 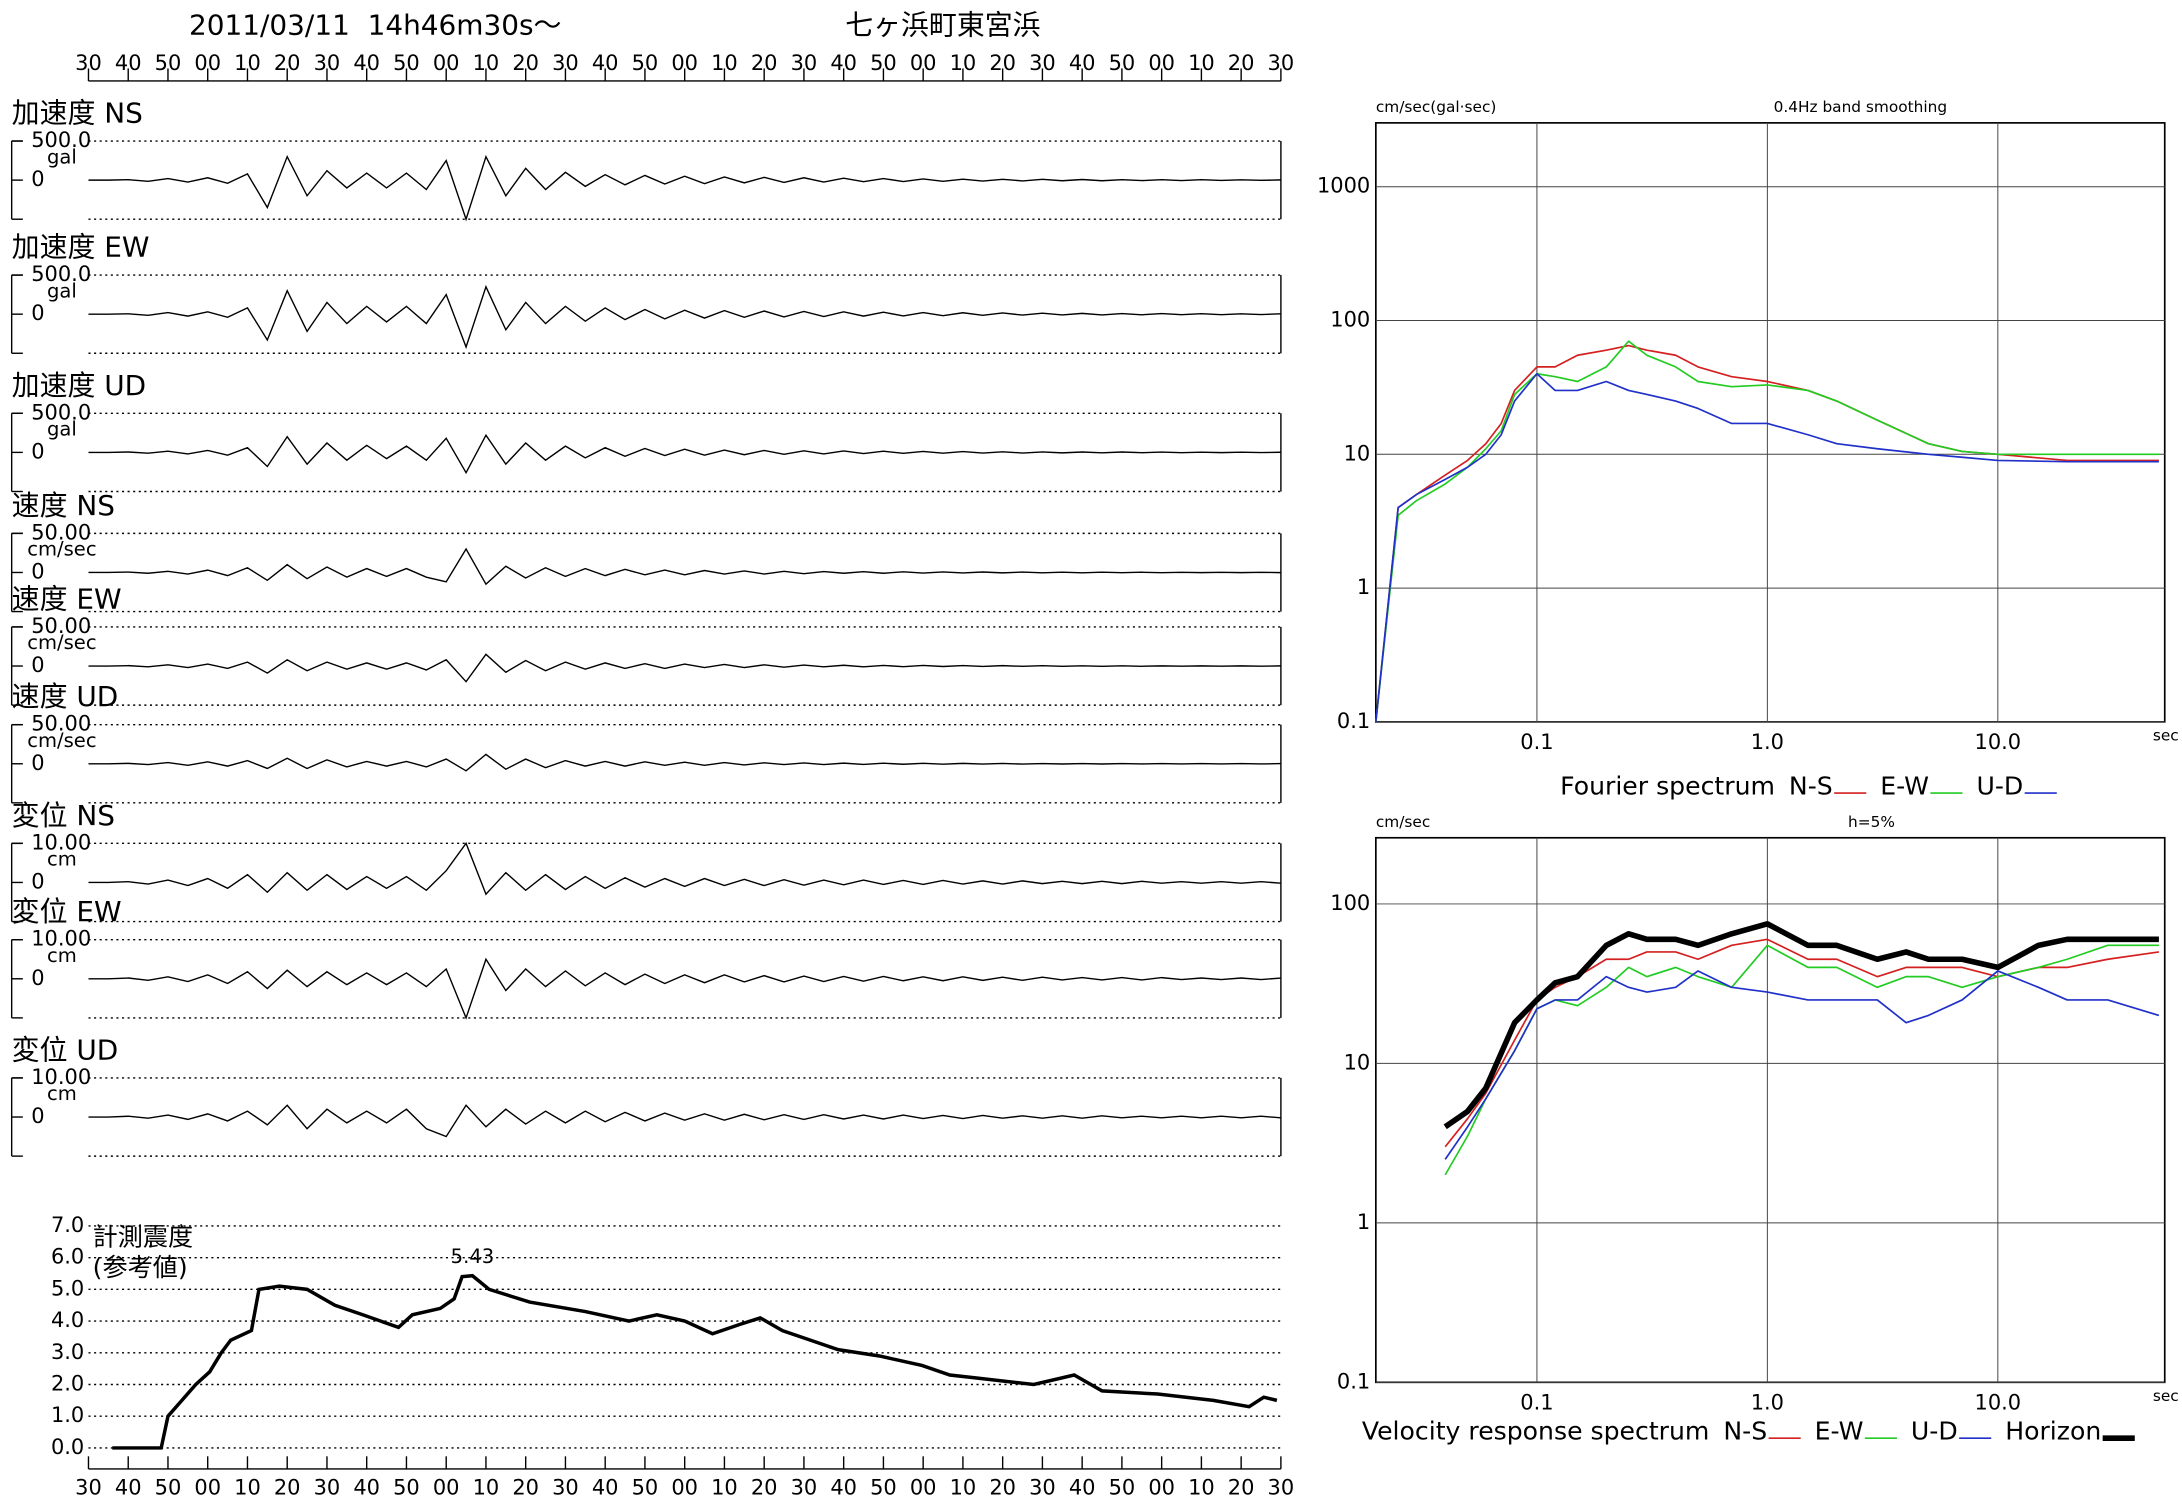 What do you see at coordinates (473, 1256) in the screenshot?
I see `annotation: 5.43` at bounding box center [473, 1256].